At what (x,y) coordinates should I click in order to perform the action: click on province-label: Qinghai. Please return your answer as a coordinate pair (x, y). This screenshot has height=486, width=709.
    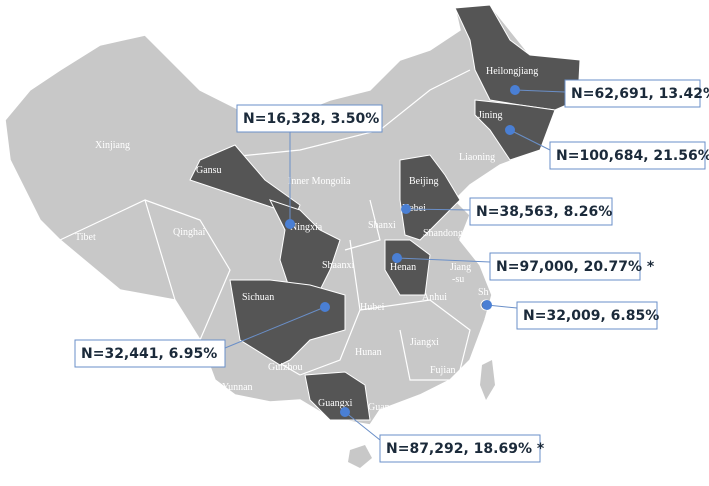
    Looking at the image, I should click on (189, 232).